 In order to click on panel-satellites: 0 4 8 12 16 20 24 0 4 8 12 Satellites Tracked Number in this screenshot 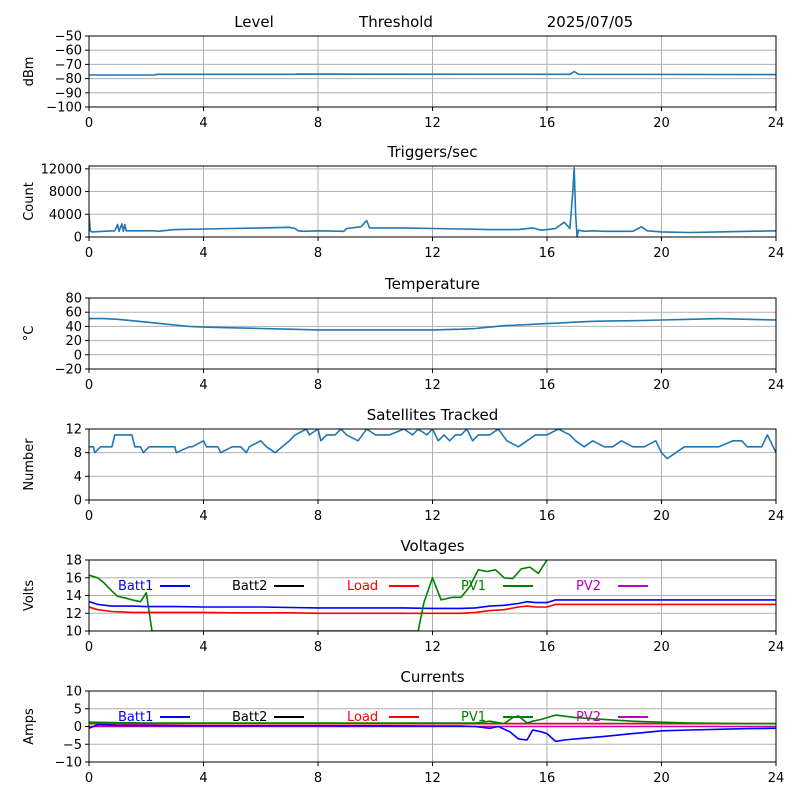, I will do `click(403, 465)`.